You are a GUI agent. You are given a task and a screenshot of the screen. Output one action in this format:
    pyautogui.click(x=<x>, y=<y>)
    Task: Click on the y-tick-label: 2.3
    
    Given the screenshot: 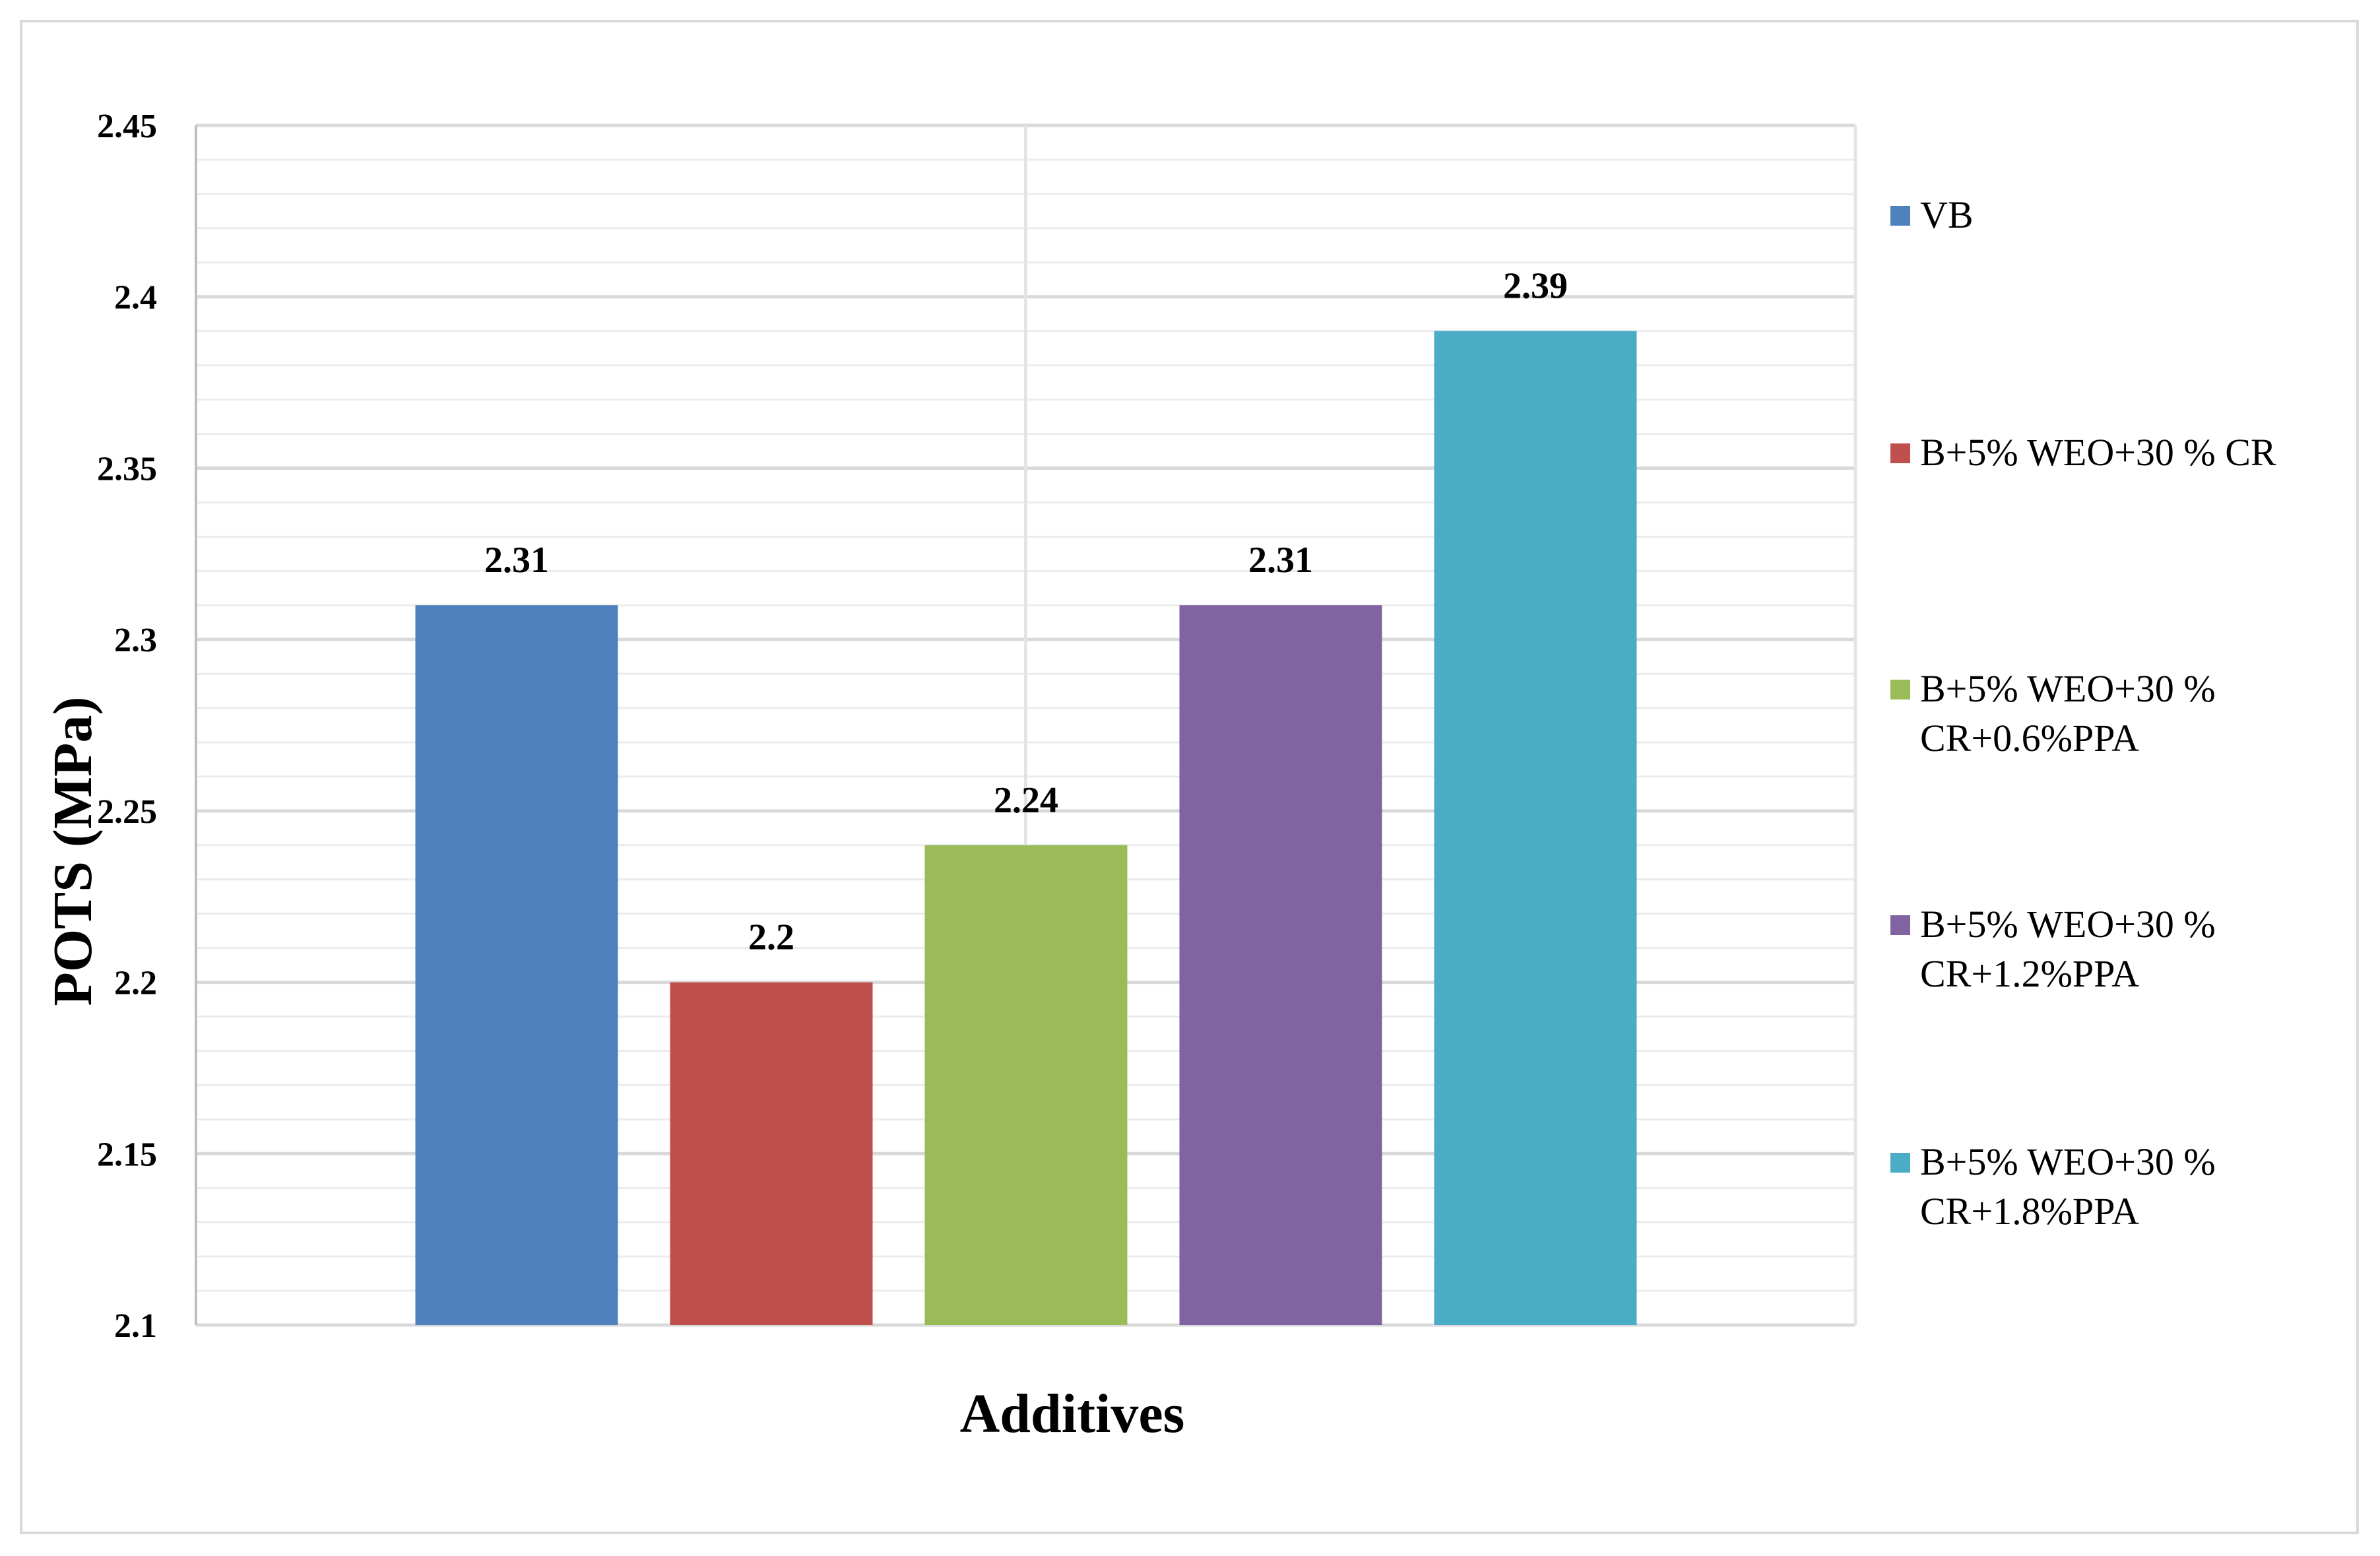 What is the action you would take?
    pyautogui.click(x=135, y=640)
    